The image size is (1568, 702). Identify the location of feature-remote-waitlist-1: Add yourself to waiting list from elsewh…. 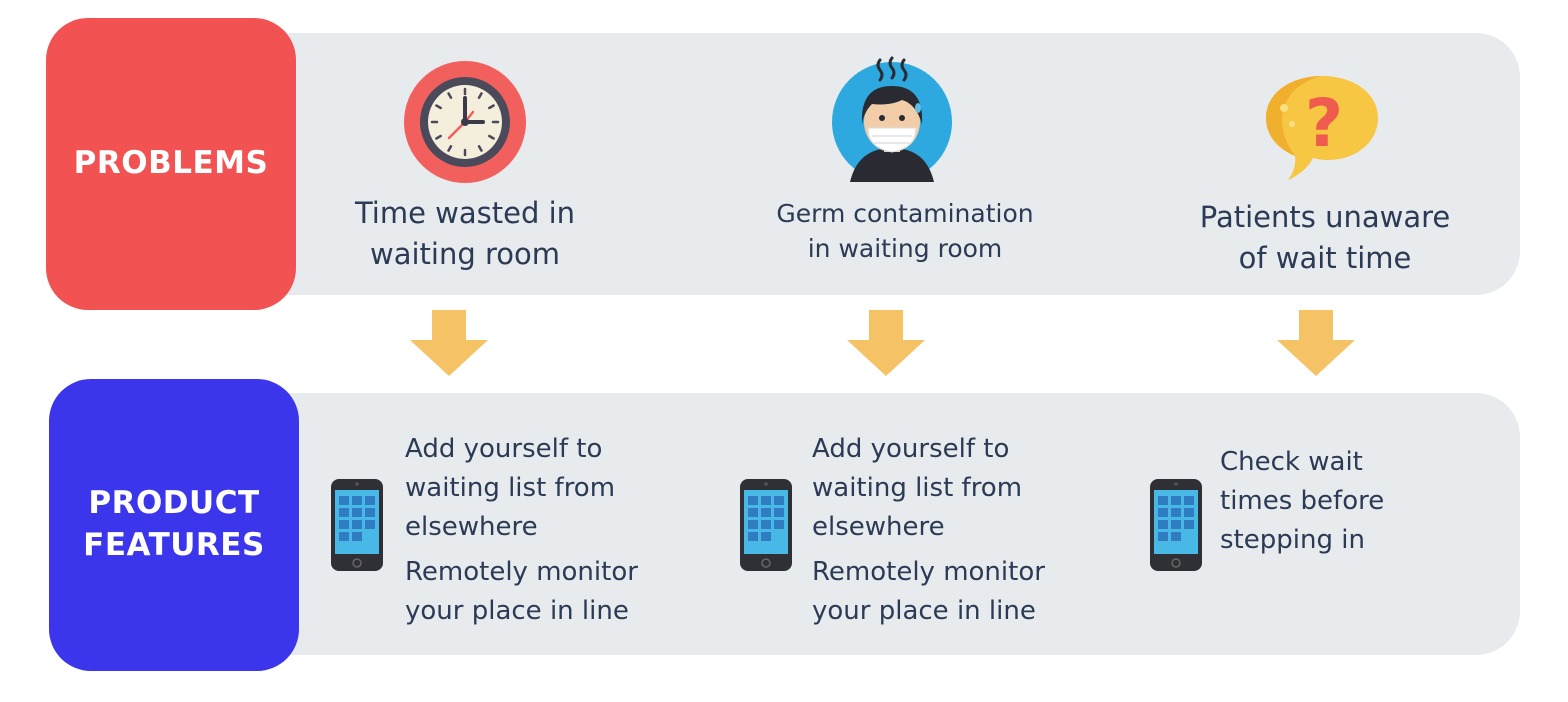
(521, 530).